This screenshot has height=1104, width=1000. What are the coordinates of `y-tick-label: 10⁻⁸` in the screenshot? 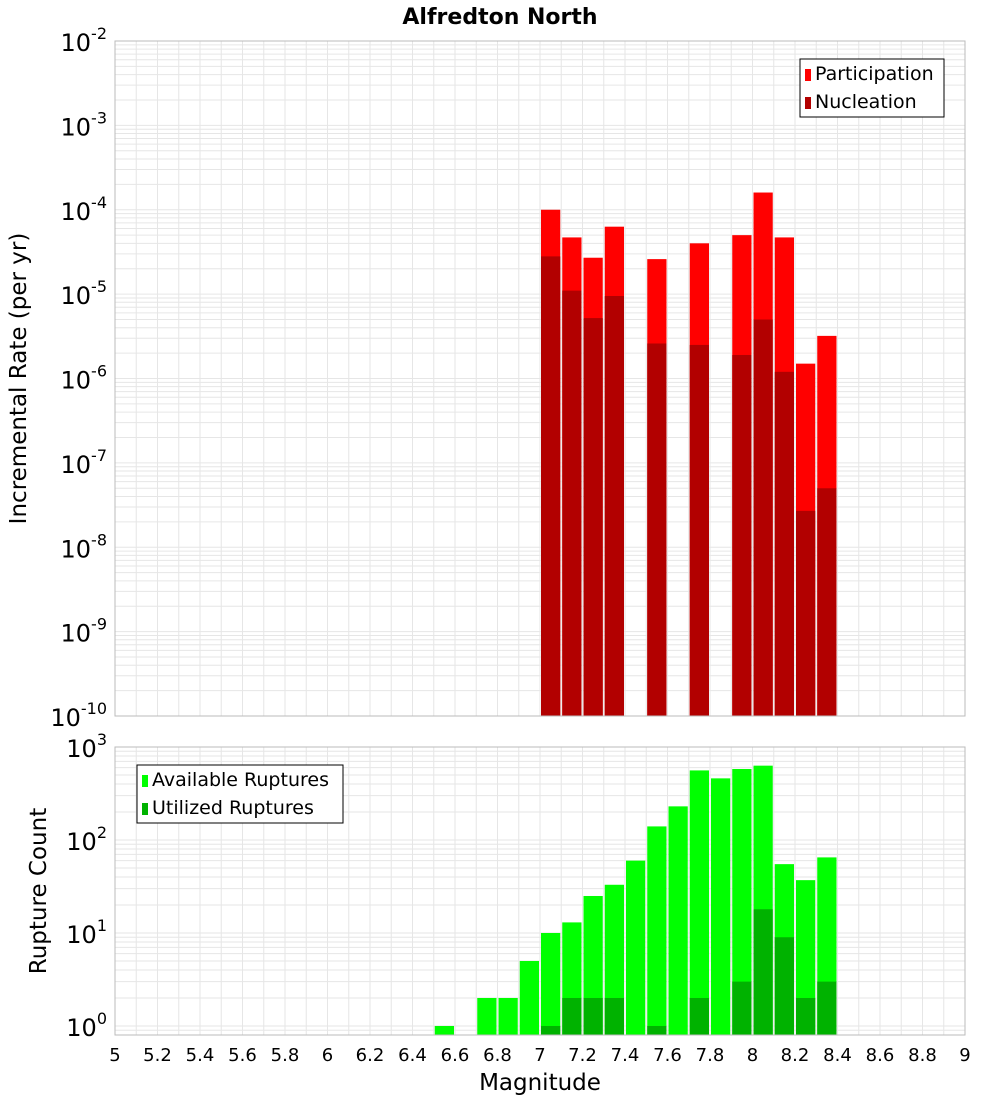 It's located at (84, 546).